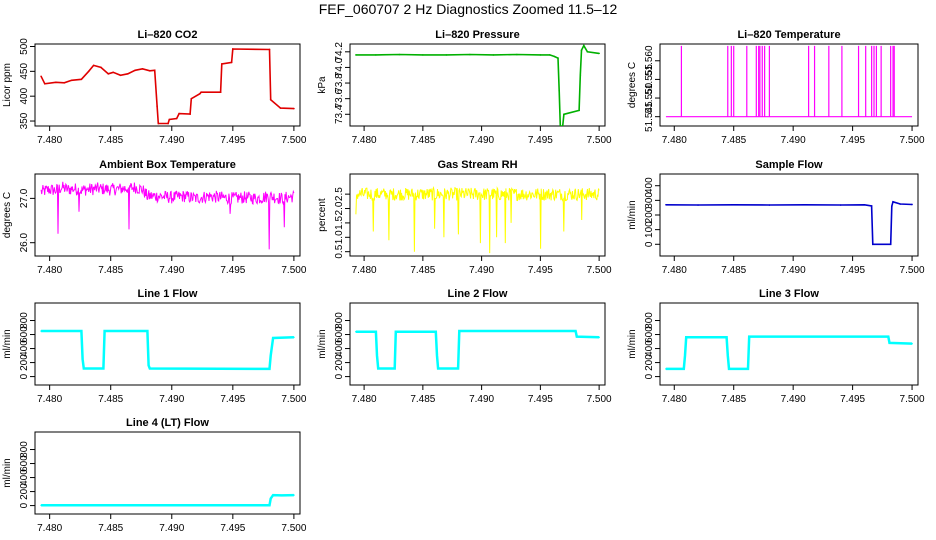 This screenshot has width=936, height=540. Describe the element at coordinates (322, 215) in the screenshot. I see `y-axis-label: percent` at that location.